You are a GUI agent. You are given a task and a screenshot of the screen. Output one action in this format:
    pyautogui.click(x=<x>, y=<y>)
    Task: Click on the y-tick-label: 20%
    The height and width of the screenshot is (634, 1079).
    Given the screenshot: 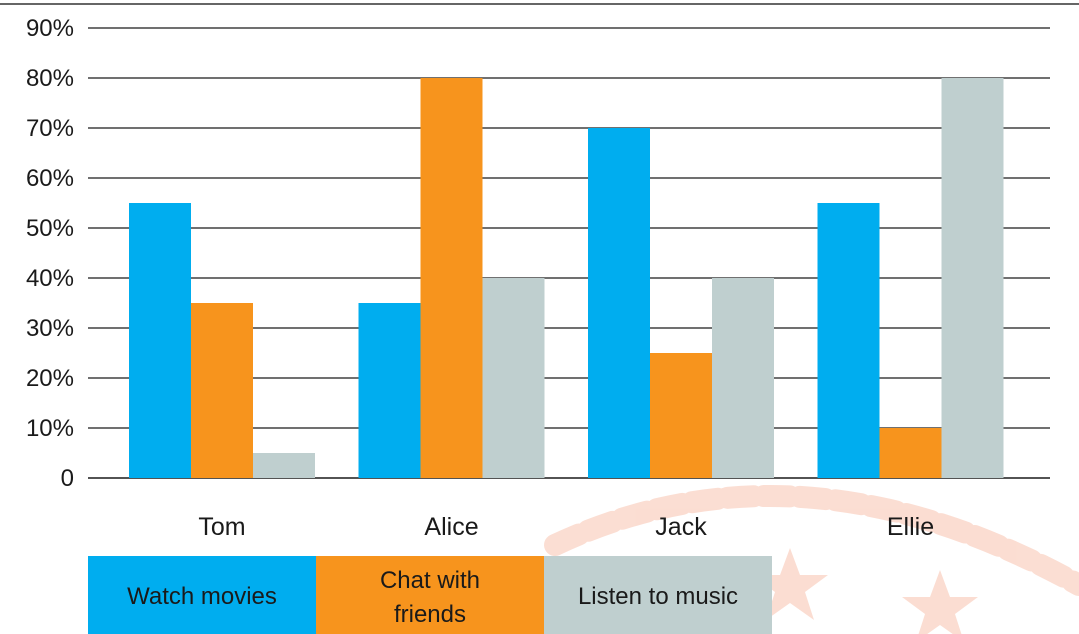 What is the action you would take?
    pyautogui.click(x=50, y=378)
    